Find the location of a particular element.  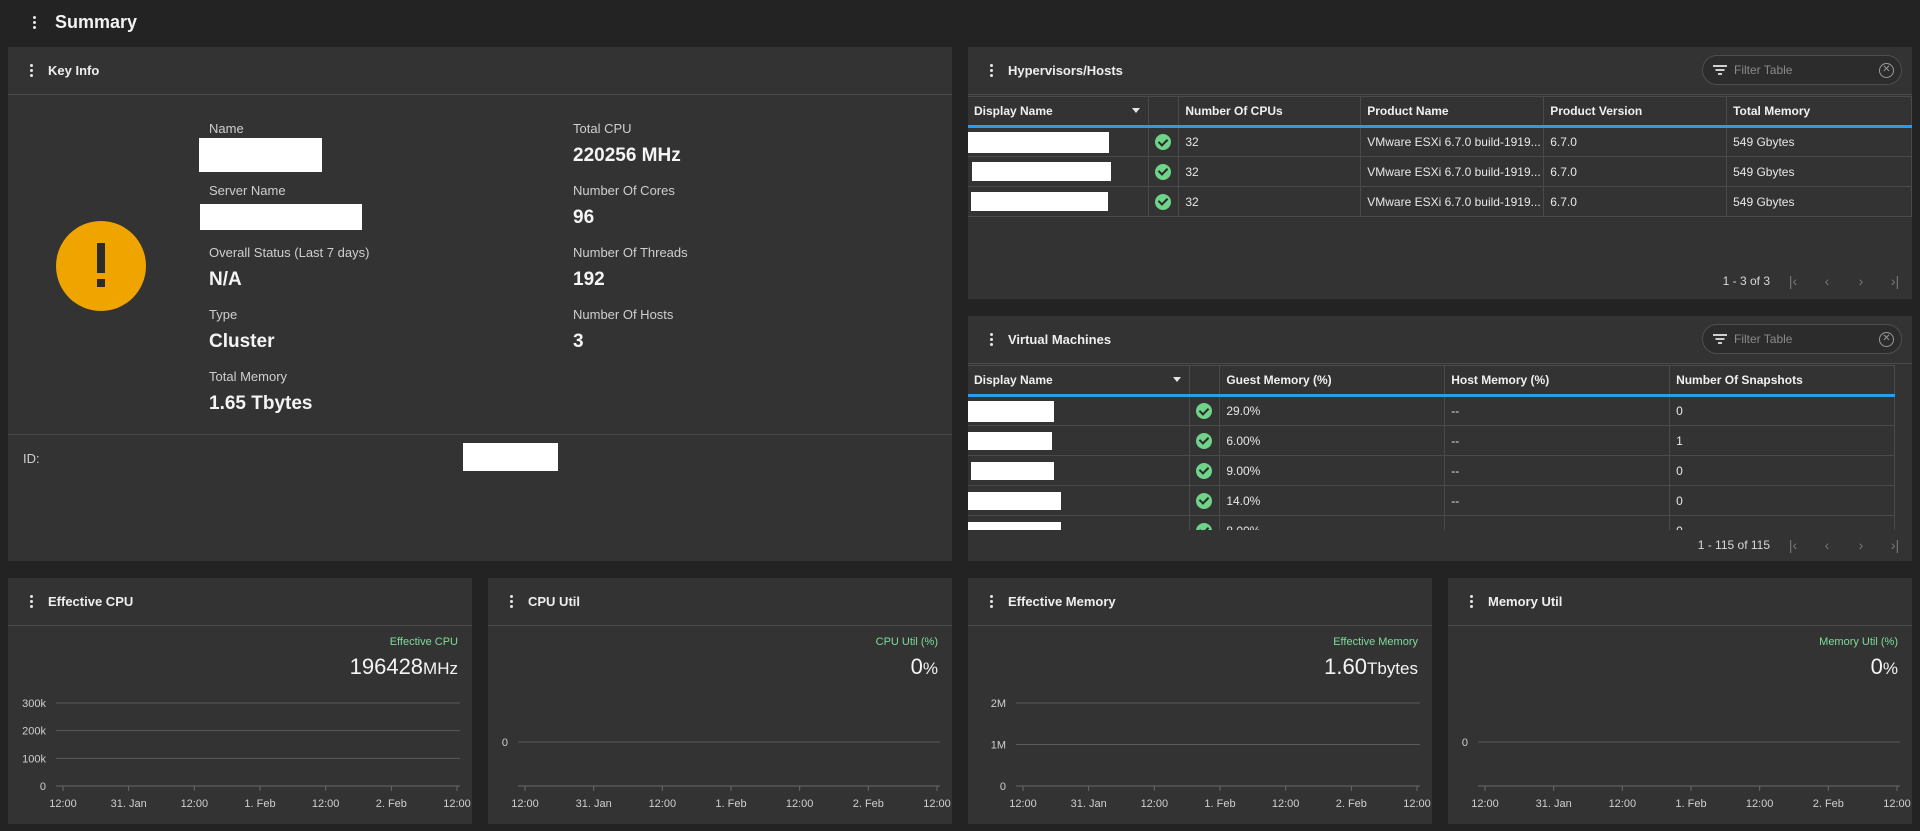

vm-host-memory: -- is located at coordinates (1557, 440).